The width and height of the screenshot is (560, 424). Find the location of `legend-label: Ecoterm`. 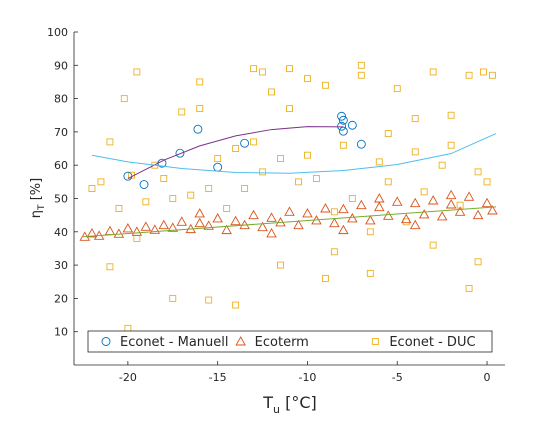

legend-label: Ecoterm is located at coordinates (282, 342).